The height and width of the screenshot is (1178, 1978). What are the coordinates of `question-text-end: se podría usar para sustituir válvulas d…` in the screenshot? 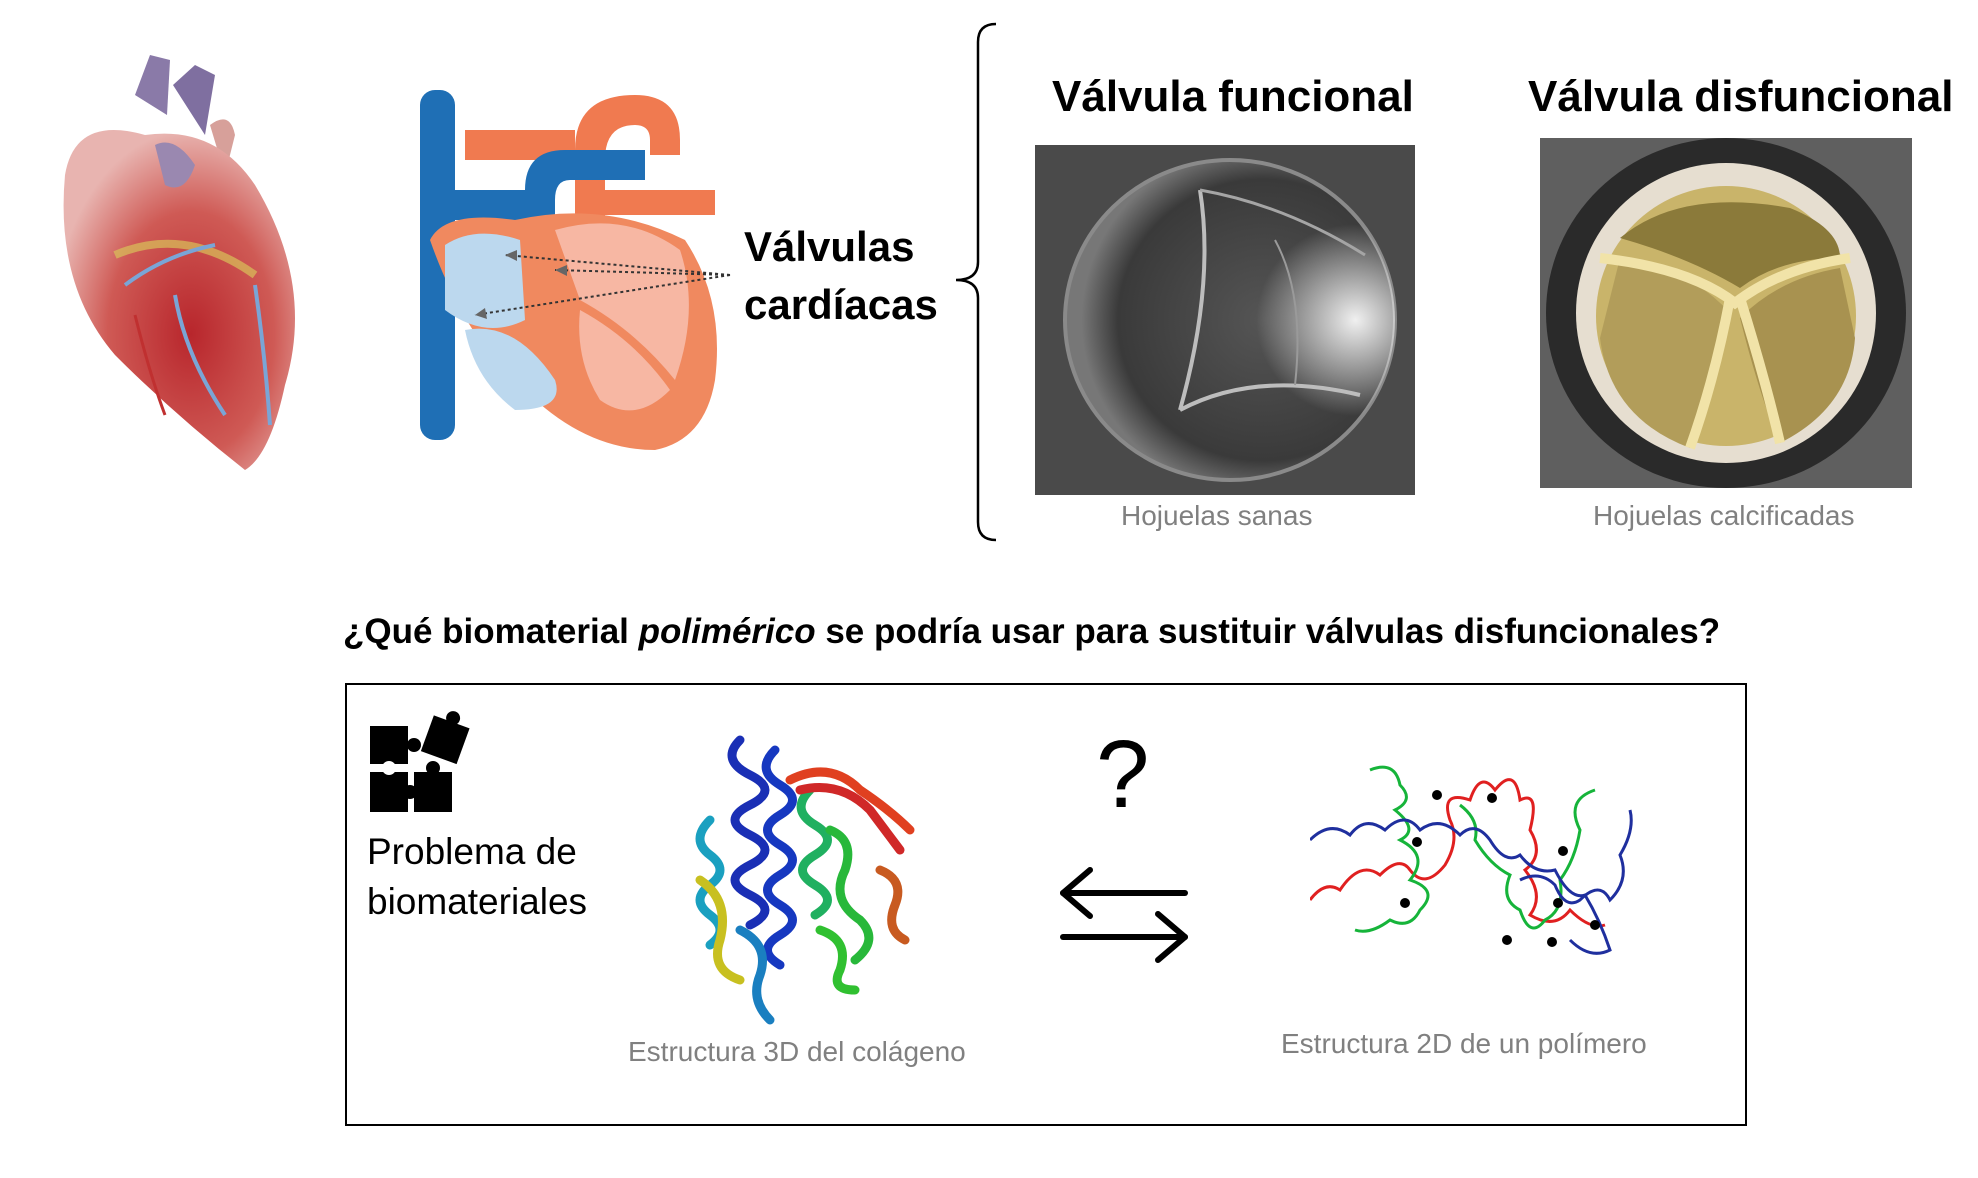 It's located at (1268, 631).